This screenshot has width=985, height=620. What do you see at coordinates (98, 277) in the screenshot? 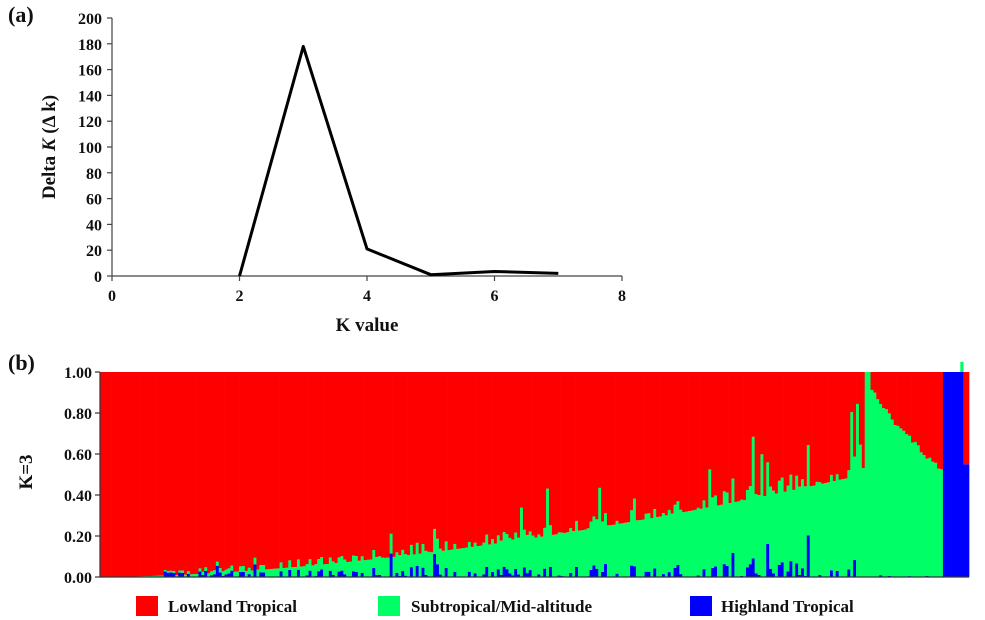
I see `panel-a-y-tick-label: 0` at bounding box center [98, 277].